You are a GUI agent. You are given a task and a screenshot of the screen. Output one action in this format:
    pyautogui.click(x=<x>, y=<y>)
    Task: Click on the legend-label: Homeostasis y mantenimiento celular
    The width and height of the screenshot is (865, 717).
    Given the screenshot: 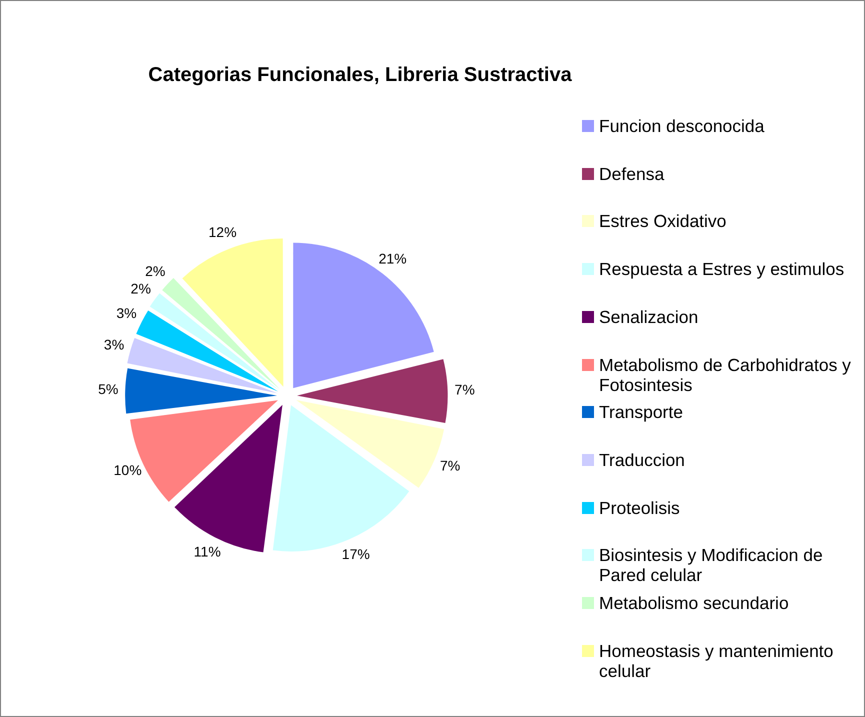 What is the action you would take?
    pyautogui.click(x=716, y=660)
    